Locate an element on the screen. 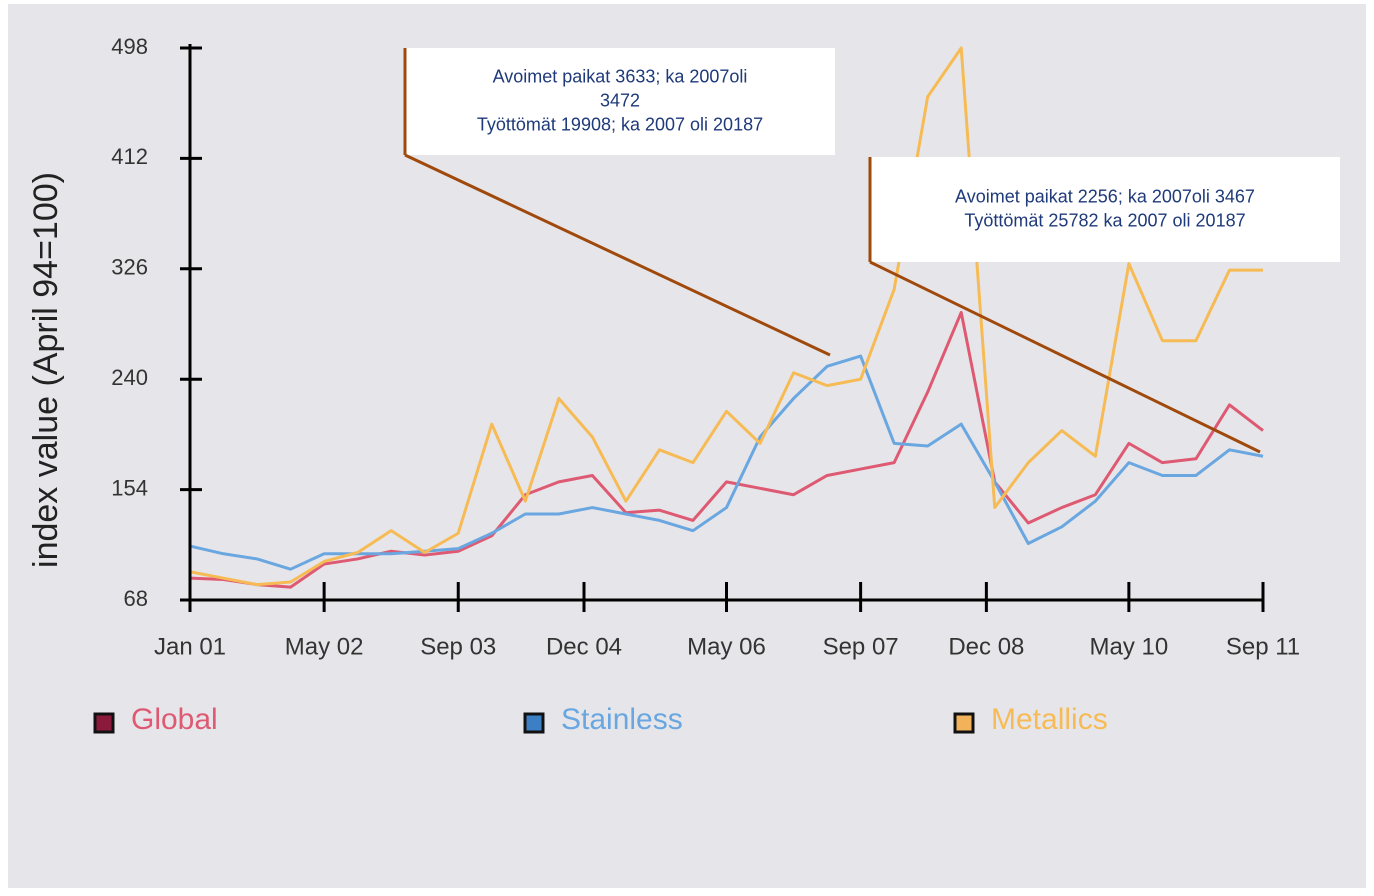 The width and height of the screenshot is (1374, 896). y-tick-label: 412 is located at coordinates (129, 156).